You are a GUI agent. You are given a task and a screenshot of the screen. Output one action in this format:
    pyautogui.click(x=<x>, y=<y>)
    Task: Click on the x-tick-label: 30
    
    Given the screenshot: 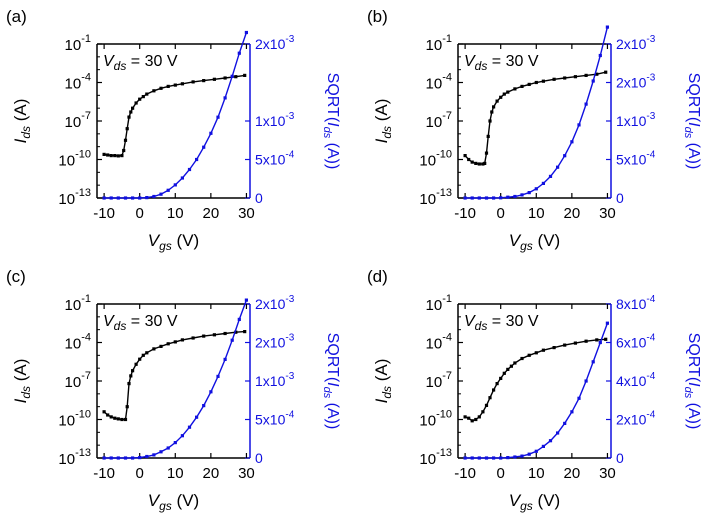 What is the action you would take?
    pyautogui.click(x=607, y=213)
    